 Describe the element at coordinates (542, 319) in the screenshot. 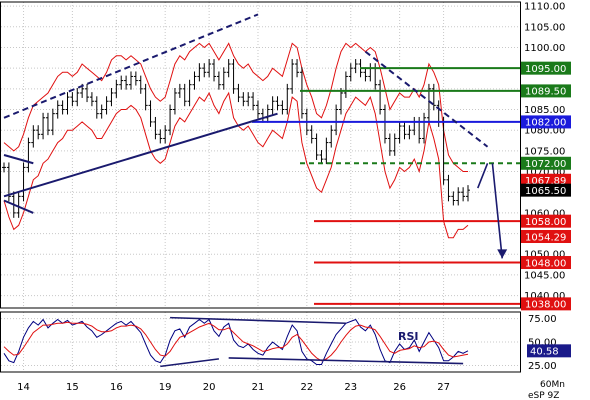

I see `rsi-y-tick-label: 75.00` at that location.